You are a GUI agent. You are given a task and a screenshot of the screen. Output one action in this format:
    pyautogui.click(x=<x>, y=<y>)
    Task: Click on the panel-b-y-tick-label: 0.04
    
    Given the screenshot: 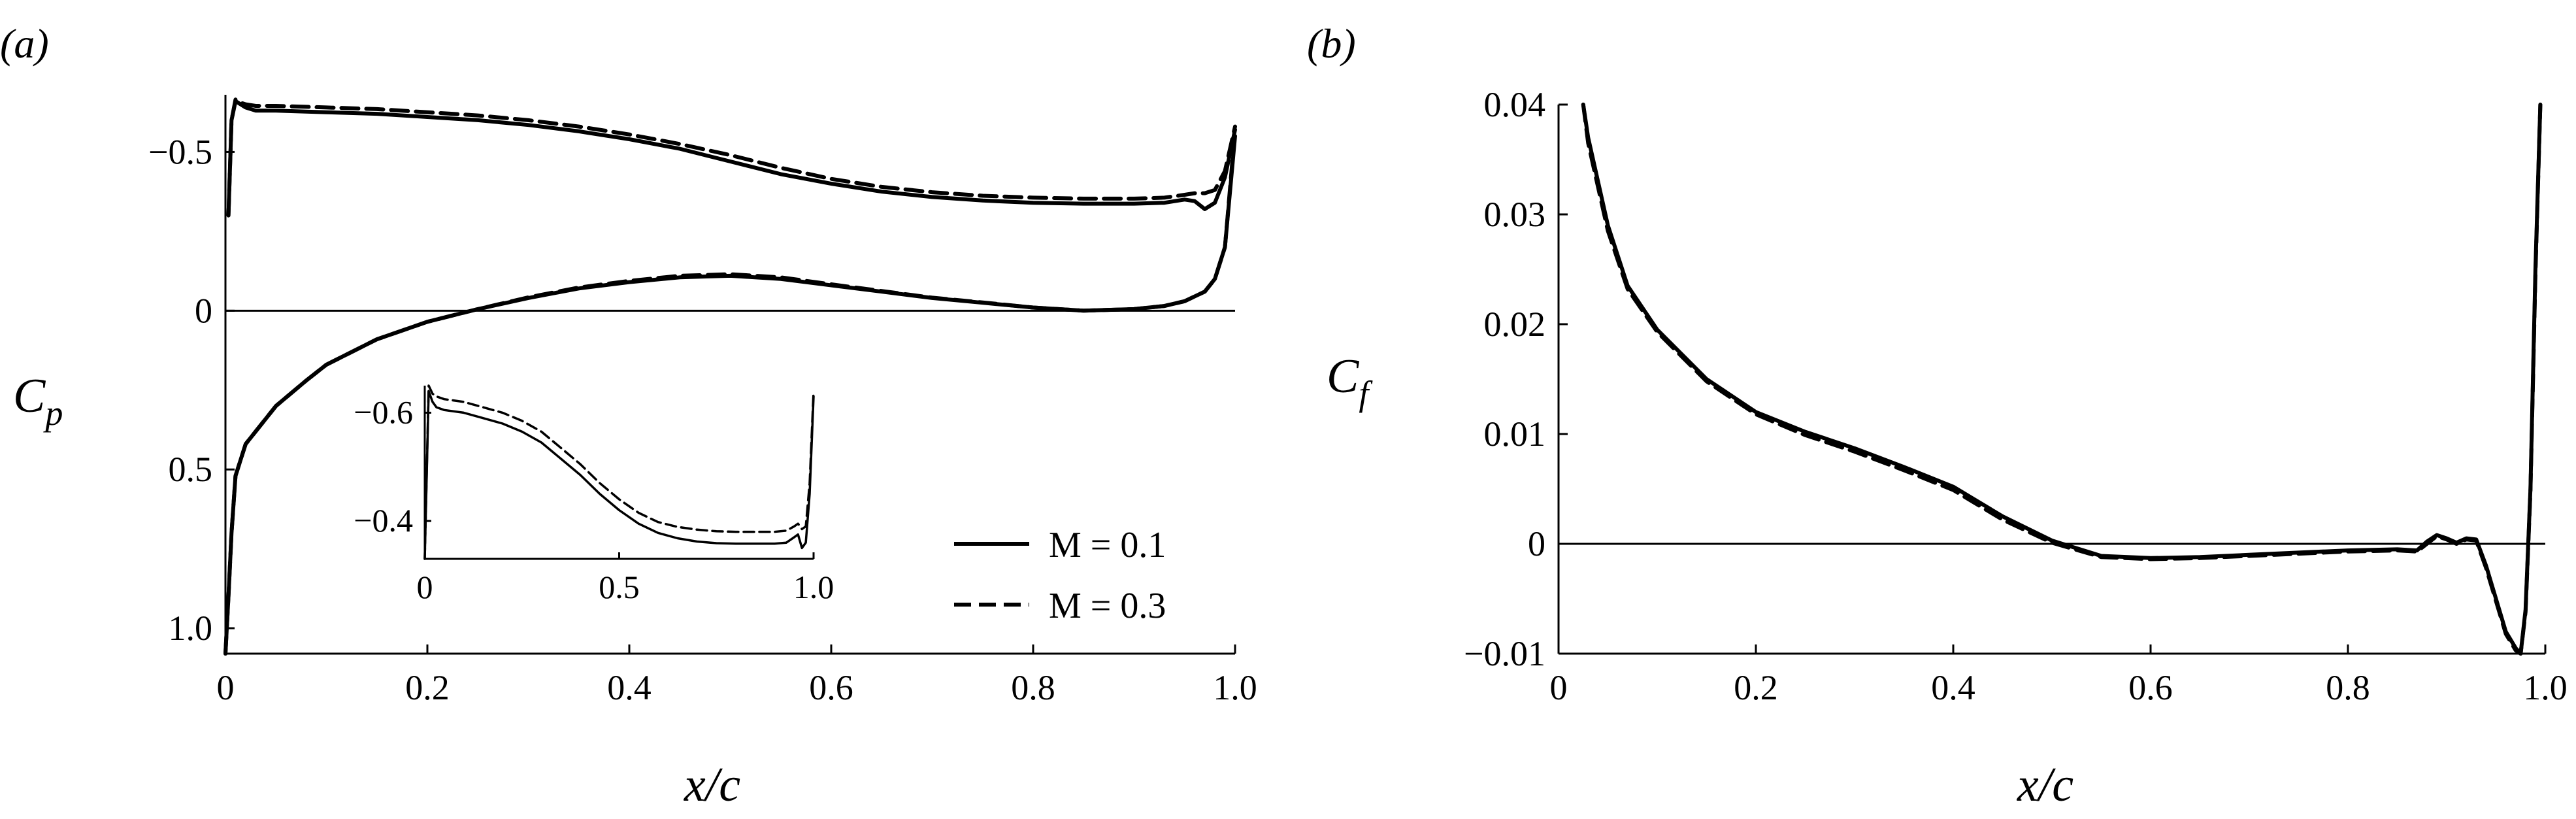 What is the action you would take?
    pyautogui.click(x=1515, y=104)
    